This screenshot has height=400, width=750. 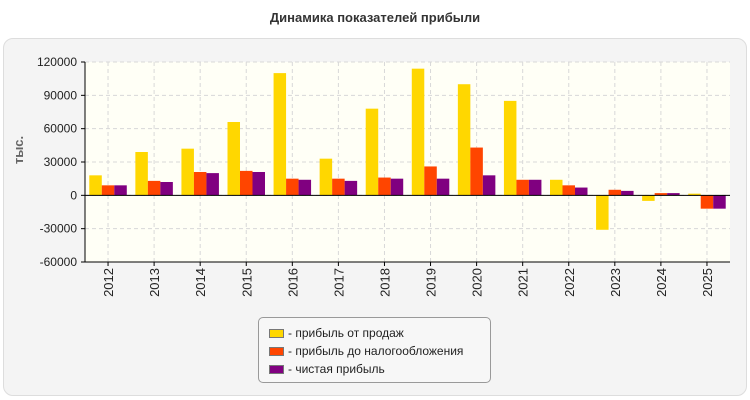 I want to click on x-tick-label: 2024, so click(x=661, y=282).